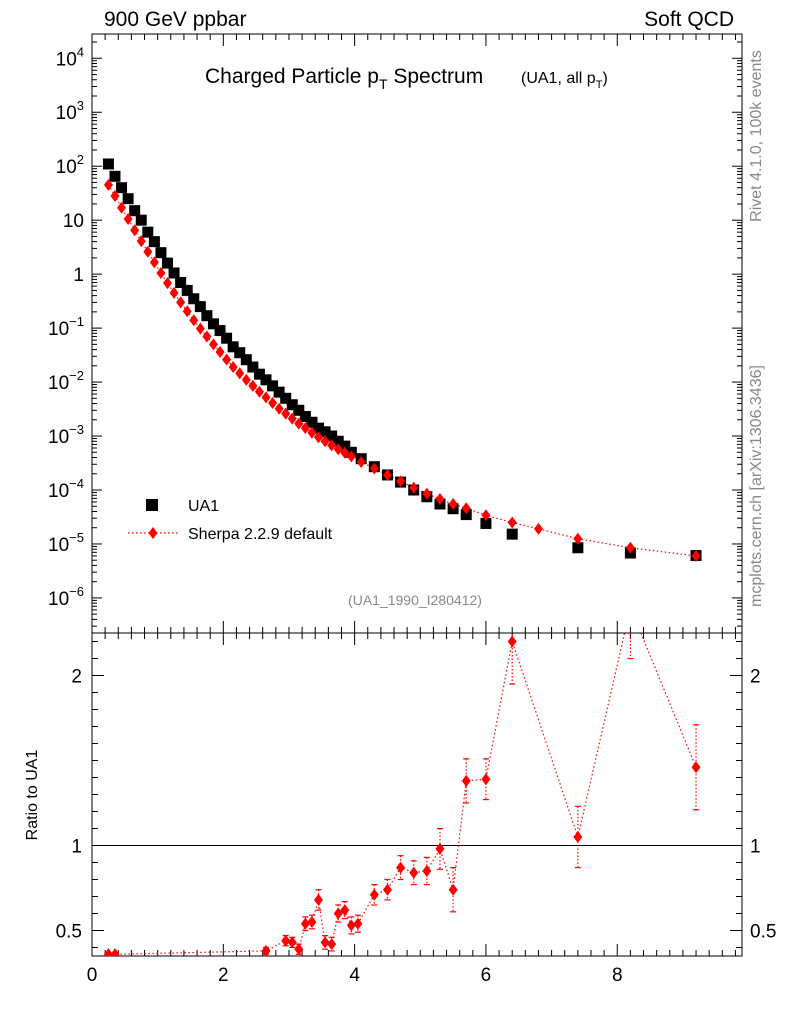 This screenshot has height=1024, width=786. I want to click on header-right: Soft QCD, so click(689, 19).